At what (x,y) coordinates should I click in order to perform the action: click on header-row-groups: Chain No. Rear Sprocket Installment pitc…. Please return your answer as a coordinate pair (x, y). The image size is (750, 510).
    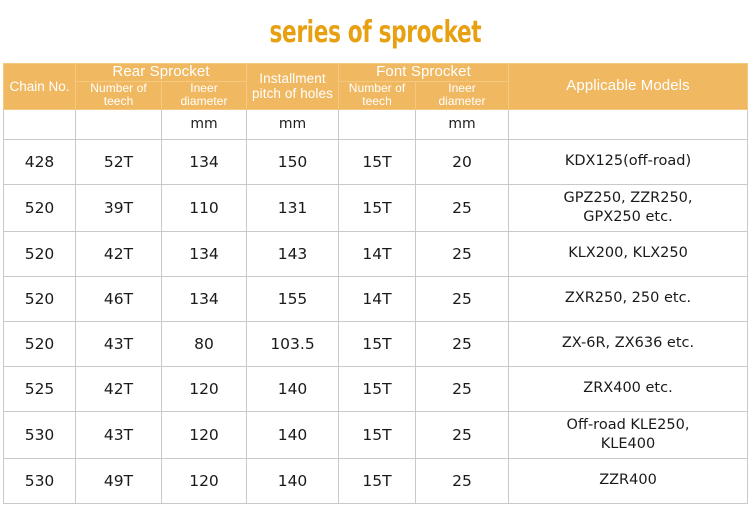
    Looking at the image, I should click on (375, 86).